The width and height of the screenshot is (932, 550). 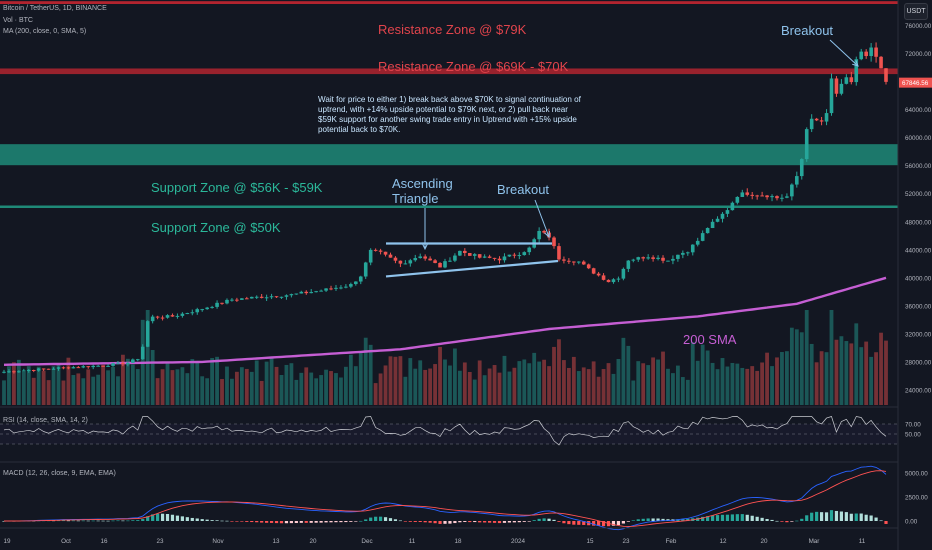 I want to click on arrow-breakout-head, so click(x=855, y=63).